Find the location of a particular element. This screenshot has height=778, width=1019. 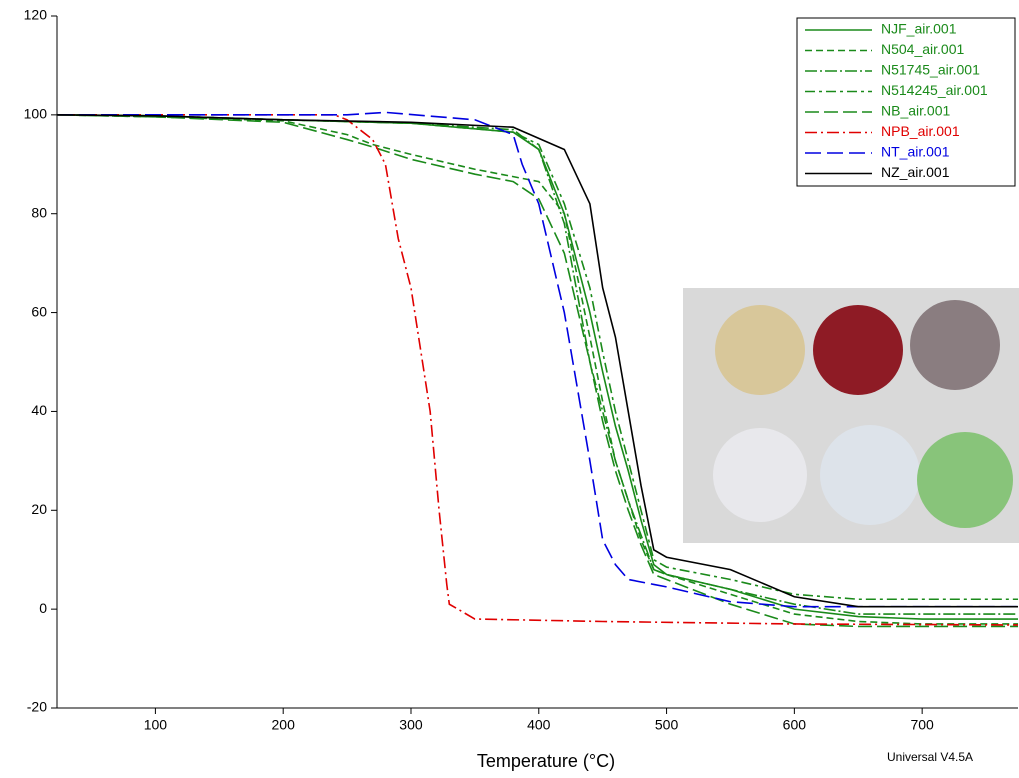

legend-label: NT_air.001 is located at coordinates (915, 152).